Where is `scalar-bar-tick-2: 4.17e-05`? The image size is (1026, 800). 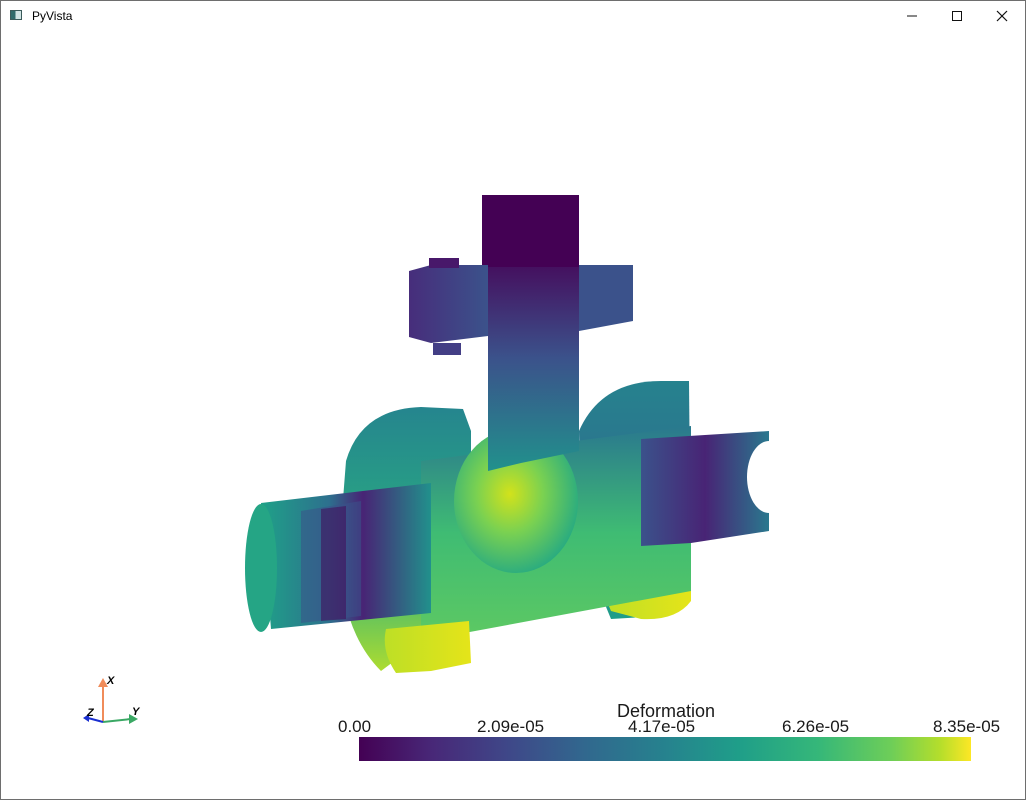 scalar-bar-tick-2: 4.17e-05 is located at coordinates (662, 726).